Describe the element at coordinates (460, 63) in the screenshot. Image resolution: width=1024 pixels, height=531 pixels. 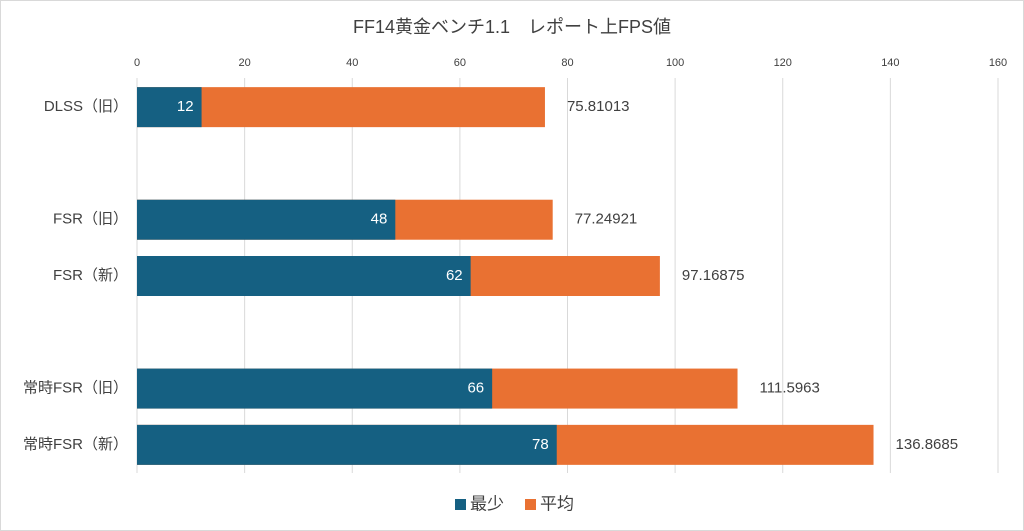
I see `x-tick-label: 60` at that location.